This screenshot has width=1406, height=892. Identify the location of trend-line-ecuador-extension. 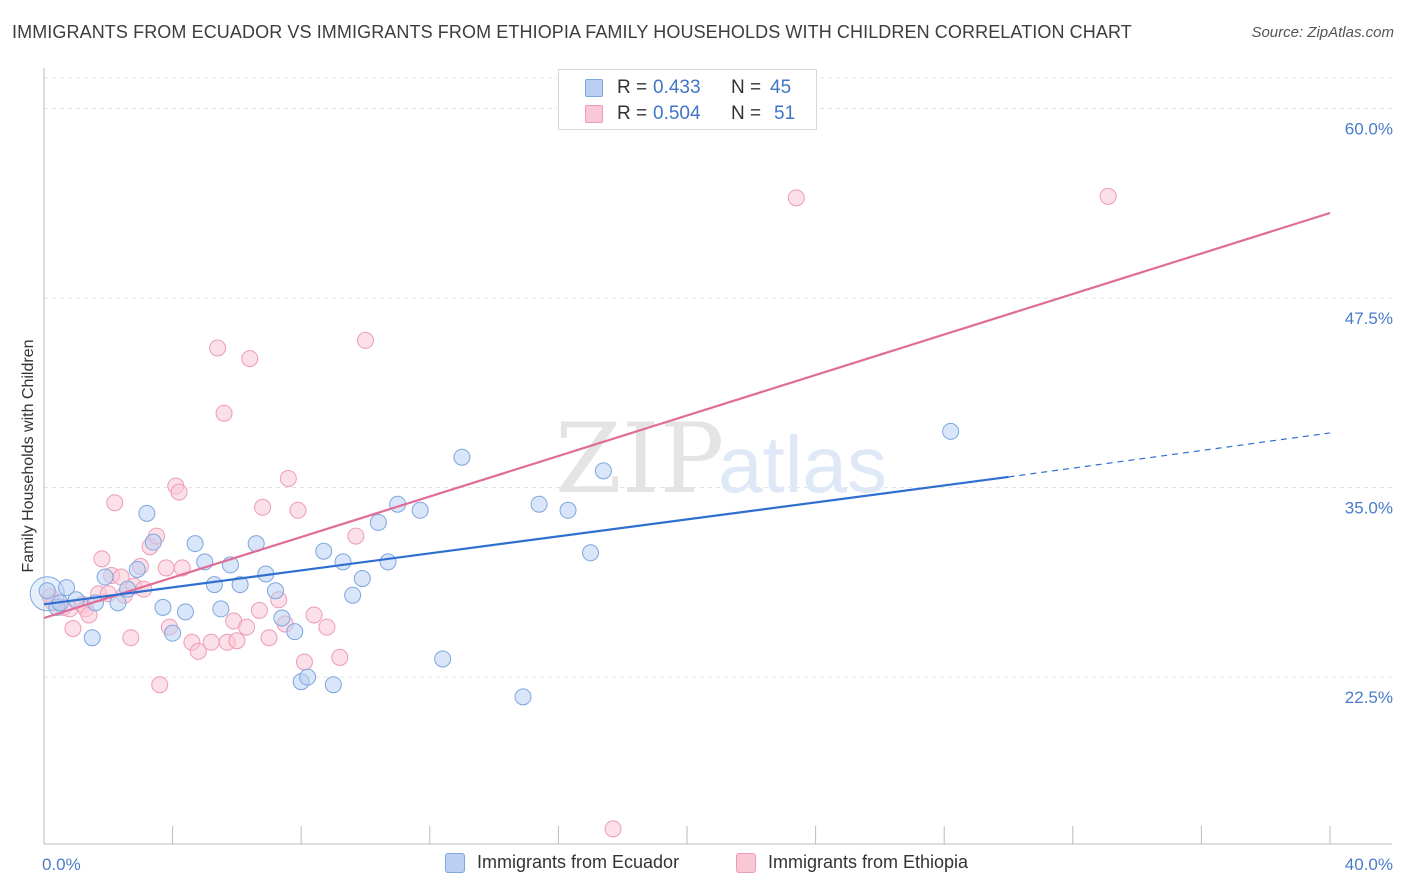
(1169, 455).